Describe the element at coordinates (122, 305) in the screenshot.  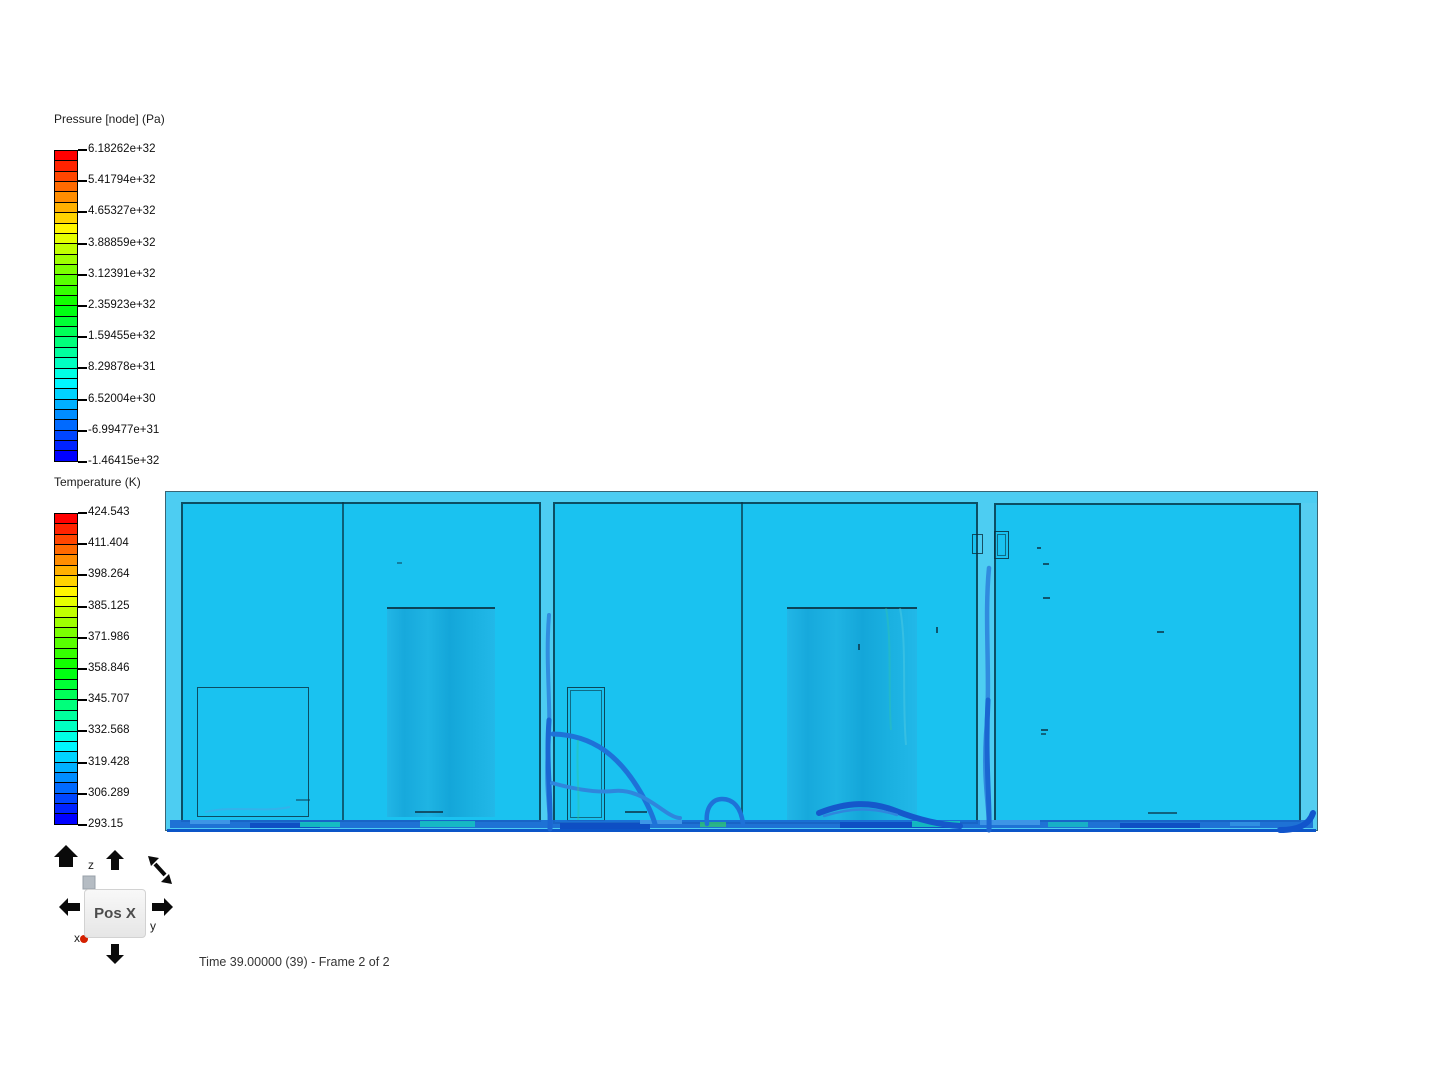
I see `legend-value: 2.35923e+32` at that location.